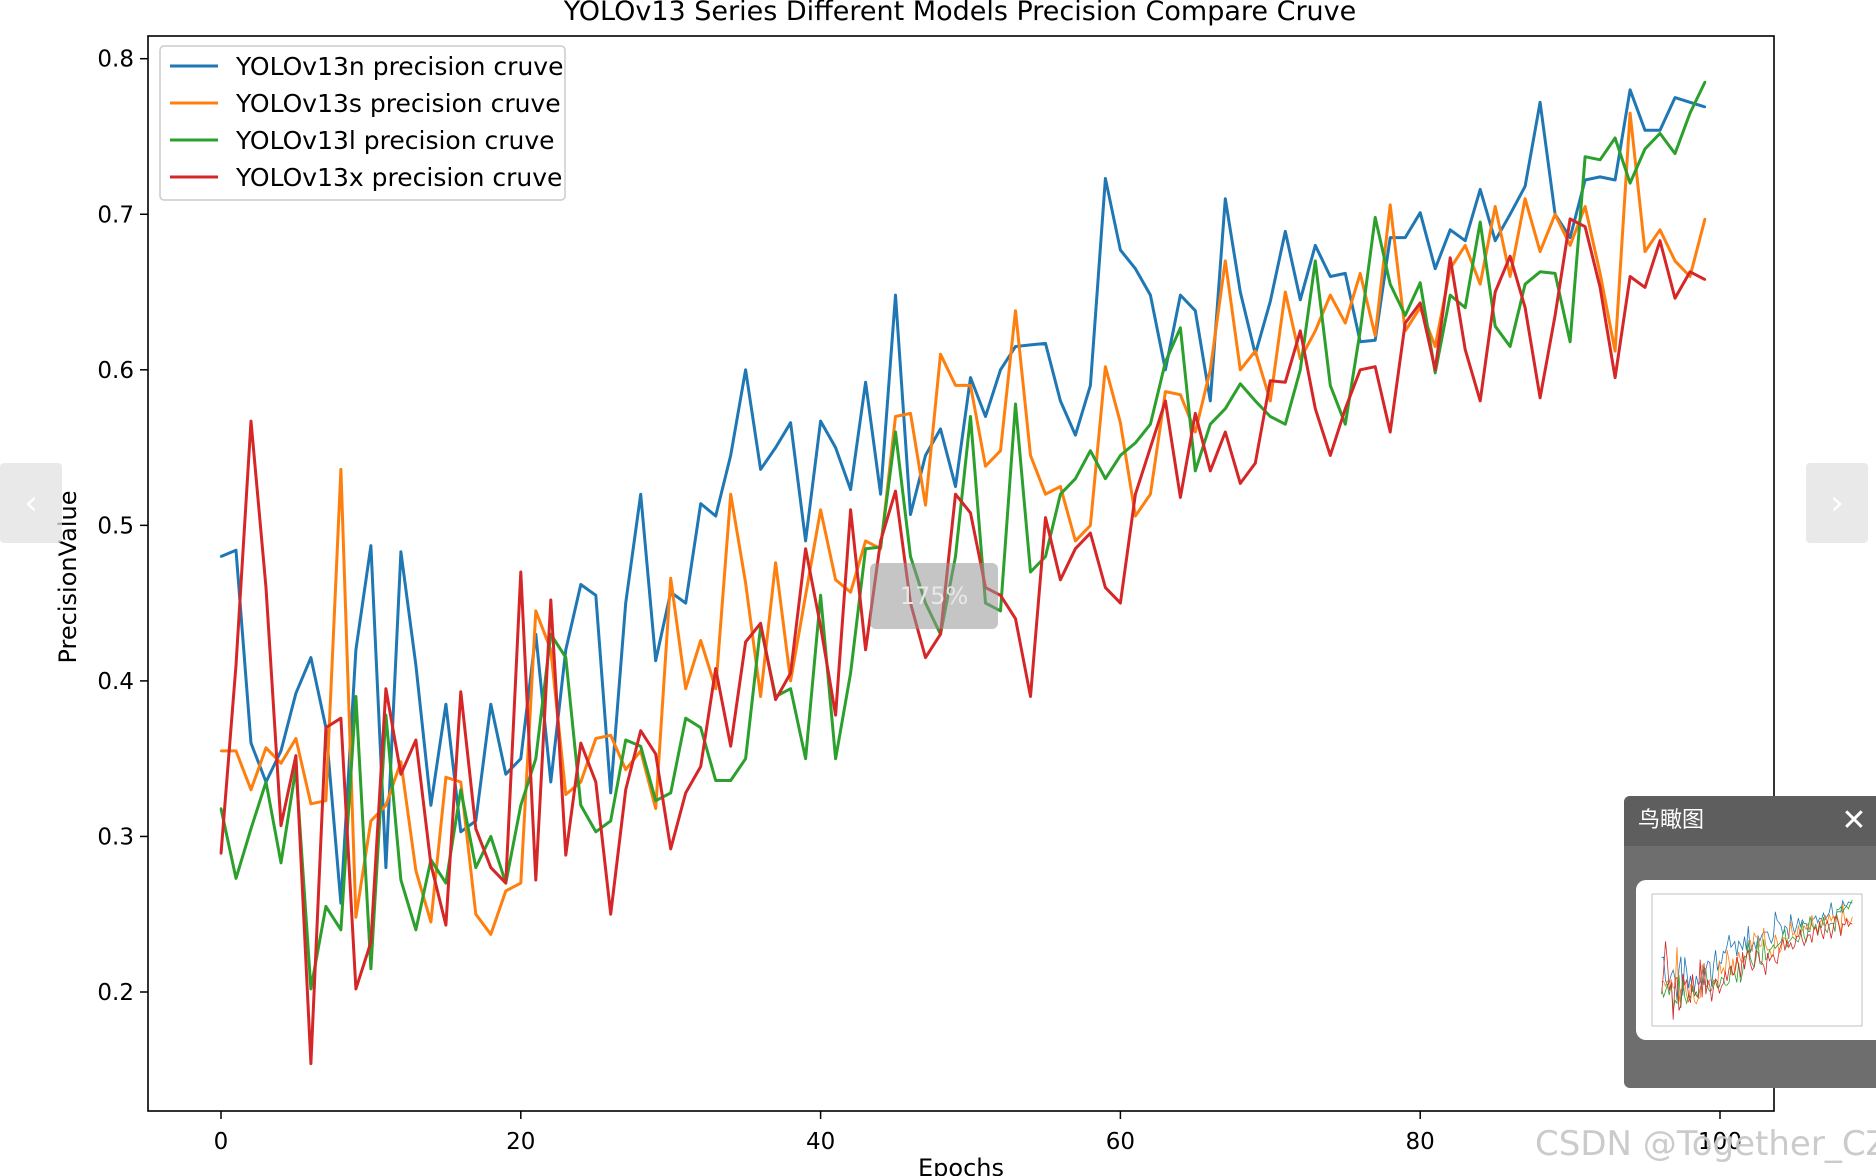 The image size is (1876, 1176). What do you see at coordinates (31, 503) in the screenshot?
I see `prev-image-button: ‹` at bounding box center [31, 503].